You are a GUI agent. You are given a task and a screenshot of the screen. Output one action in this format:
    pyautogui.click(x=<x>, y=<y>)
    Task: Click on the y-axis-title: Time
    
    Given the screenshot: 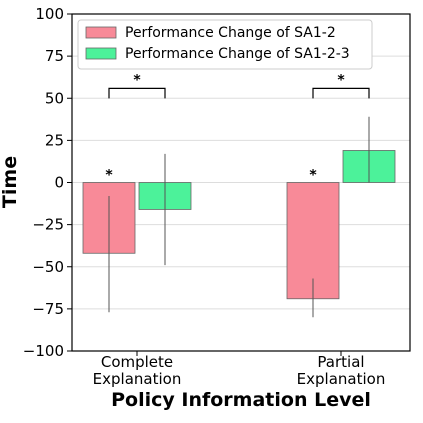 What is the action you would take?
    pyautogui.click(x=10, y=182)
    